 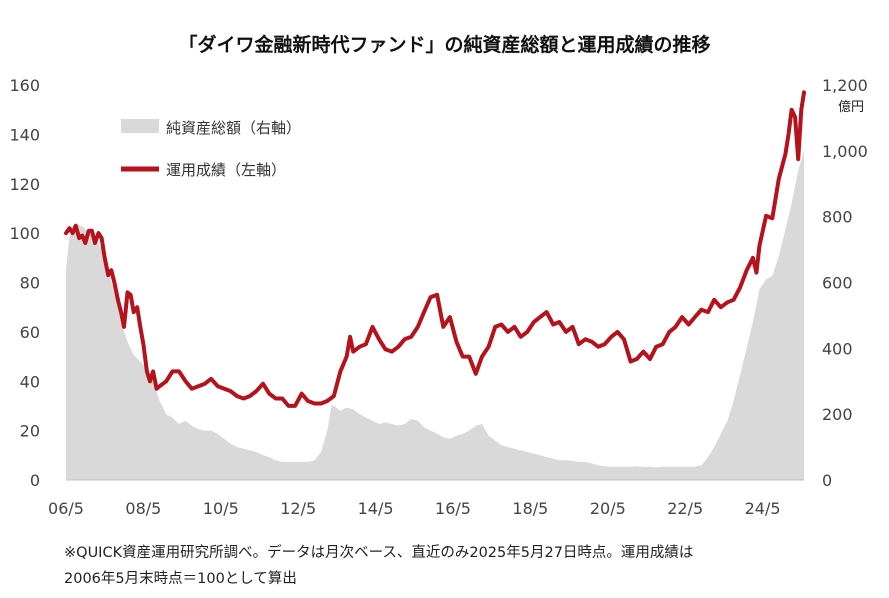 What do you see at coordinates (211, 149) in the screenshot?
I see `legend: 純資産総額（右軸） 運用成績（左軸）` at bounding box center [211, 149].